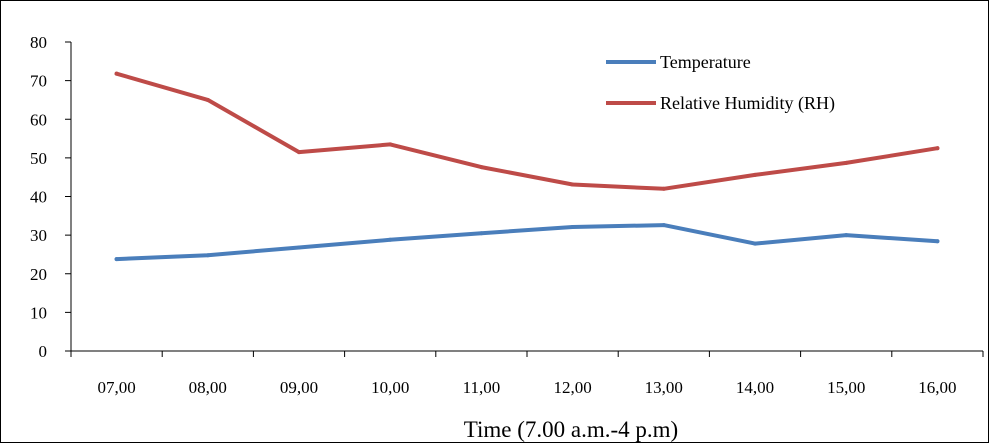 The width and height of the screenshot is (989, 444). What do you see at coordinates (299, 387) in the screenshot?
I see `x-tick-label: 09,00` at bounding box center [299, 387].